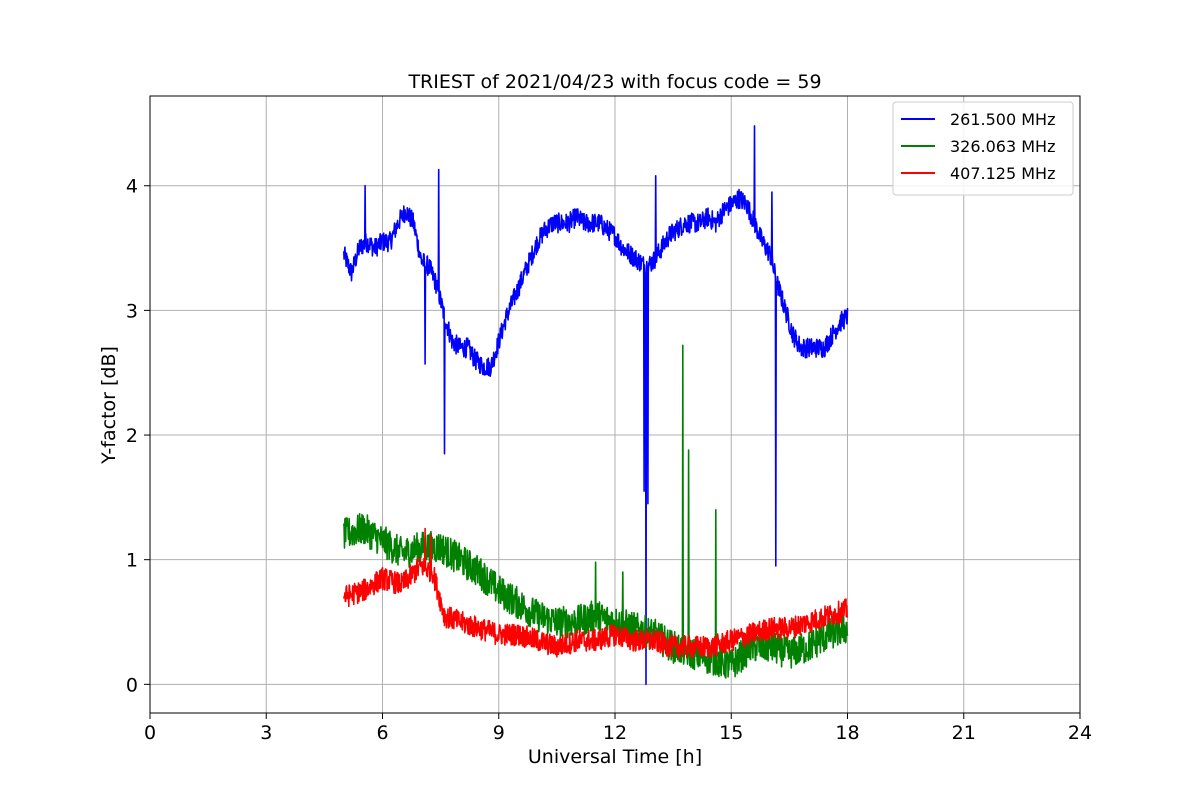 The width and height of the screenshot is (1200, 800). I want to click on x-tick-label-2: 6, so click(382, 733).